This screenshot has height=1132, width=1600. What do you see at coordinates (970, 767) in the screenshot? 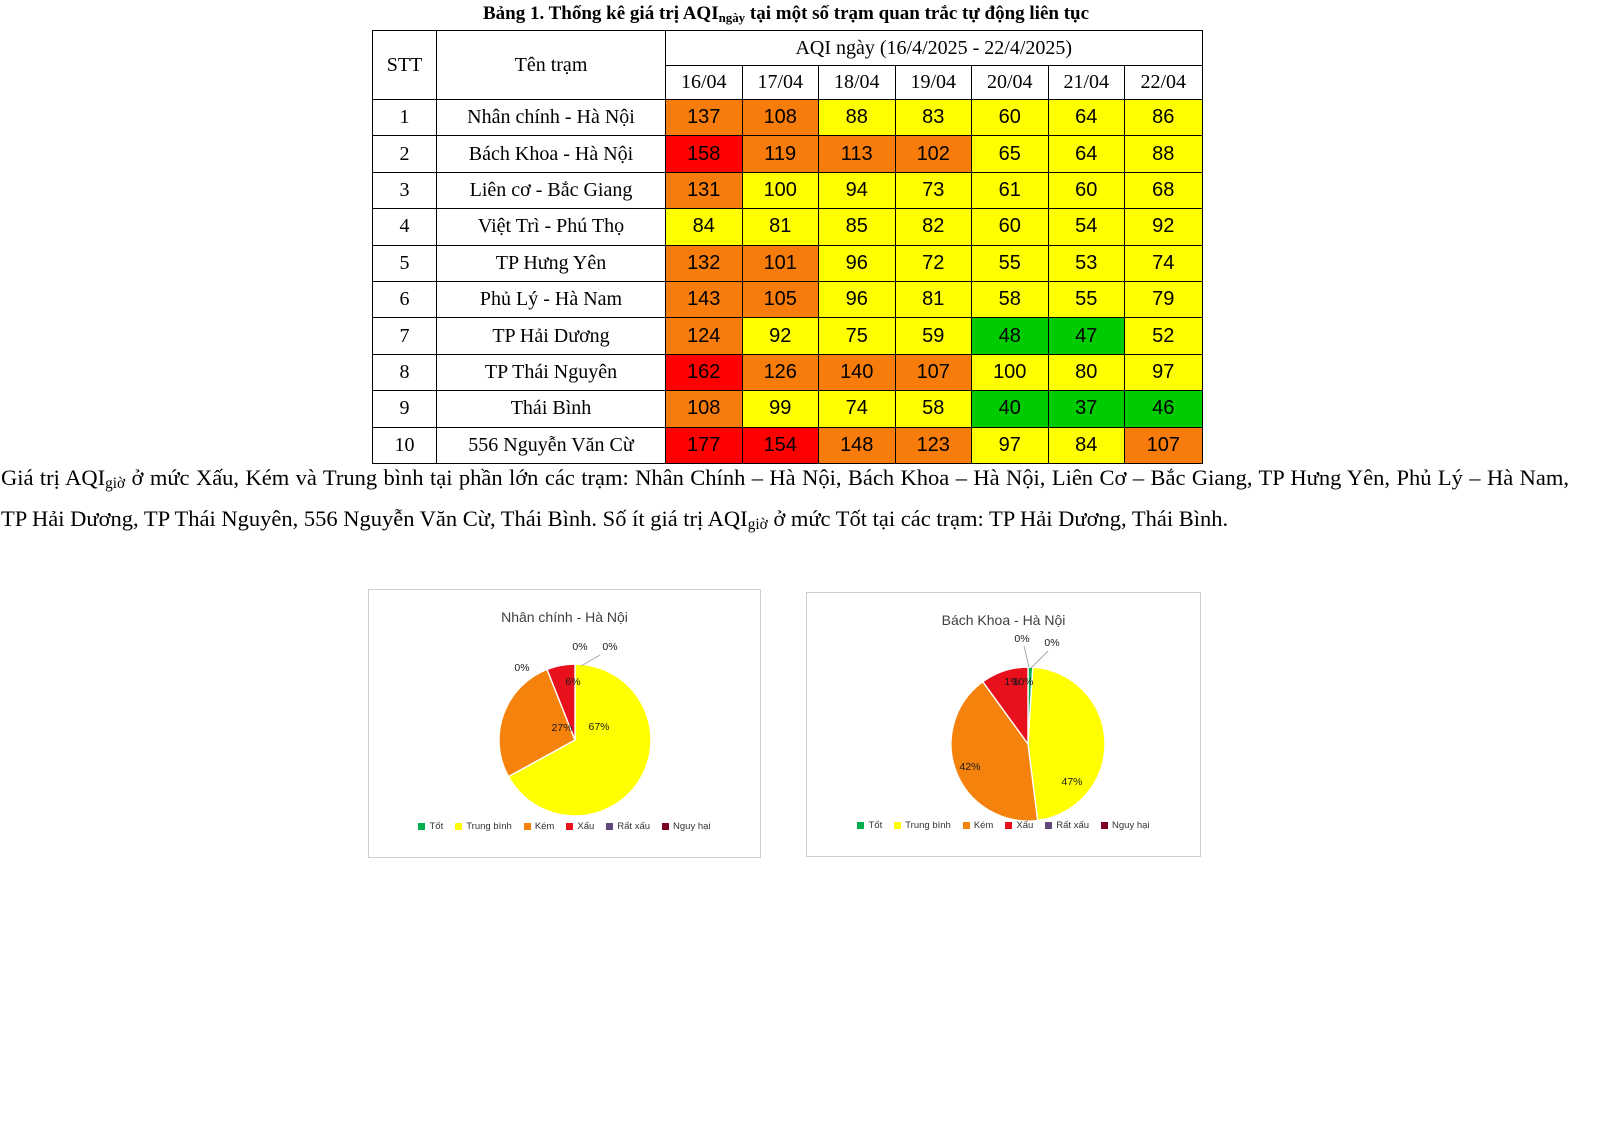
I see `pie-percent-label: 42%` at bounding box center [970, 767].